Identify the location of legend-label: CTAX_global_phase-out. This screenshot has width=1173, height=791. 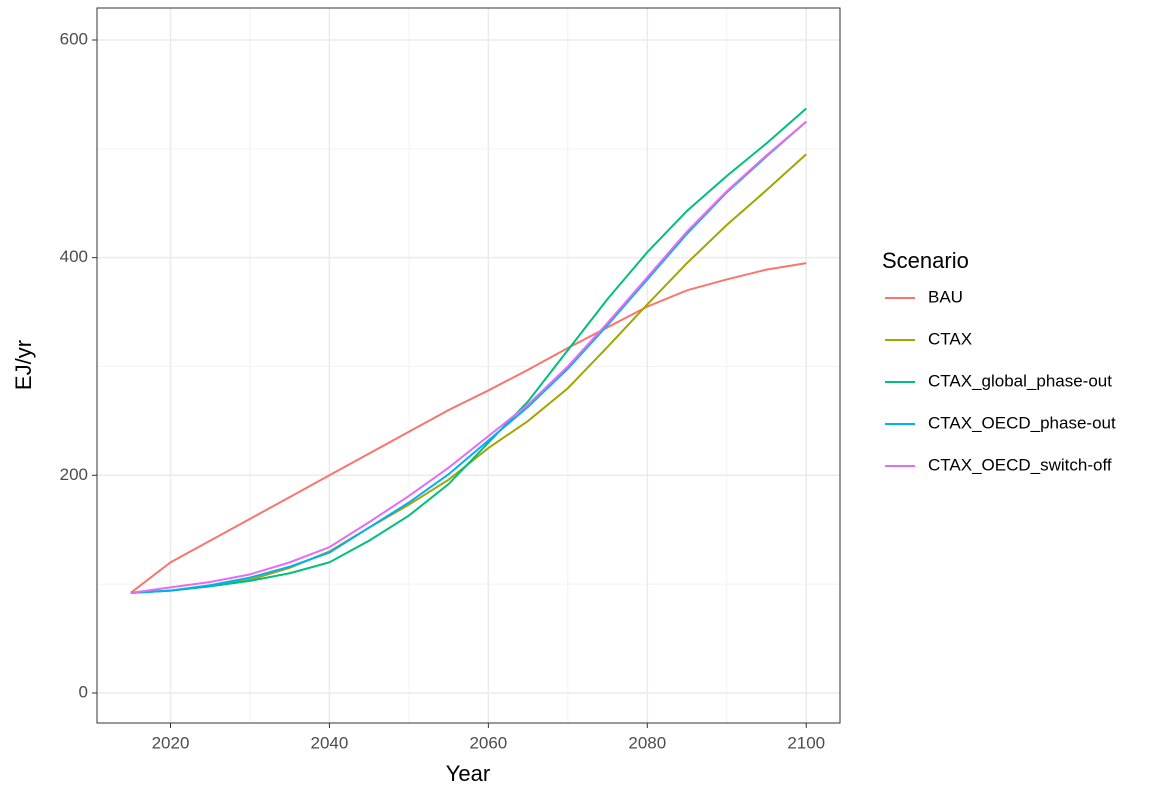
(1020, 380).